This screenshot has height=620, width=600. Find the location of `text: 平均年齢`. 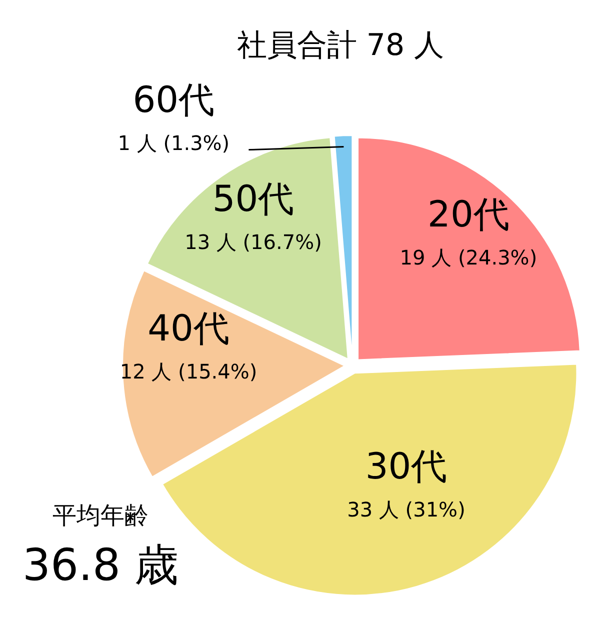

text: 平均年齢 is located at coordinates (100, 516).